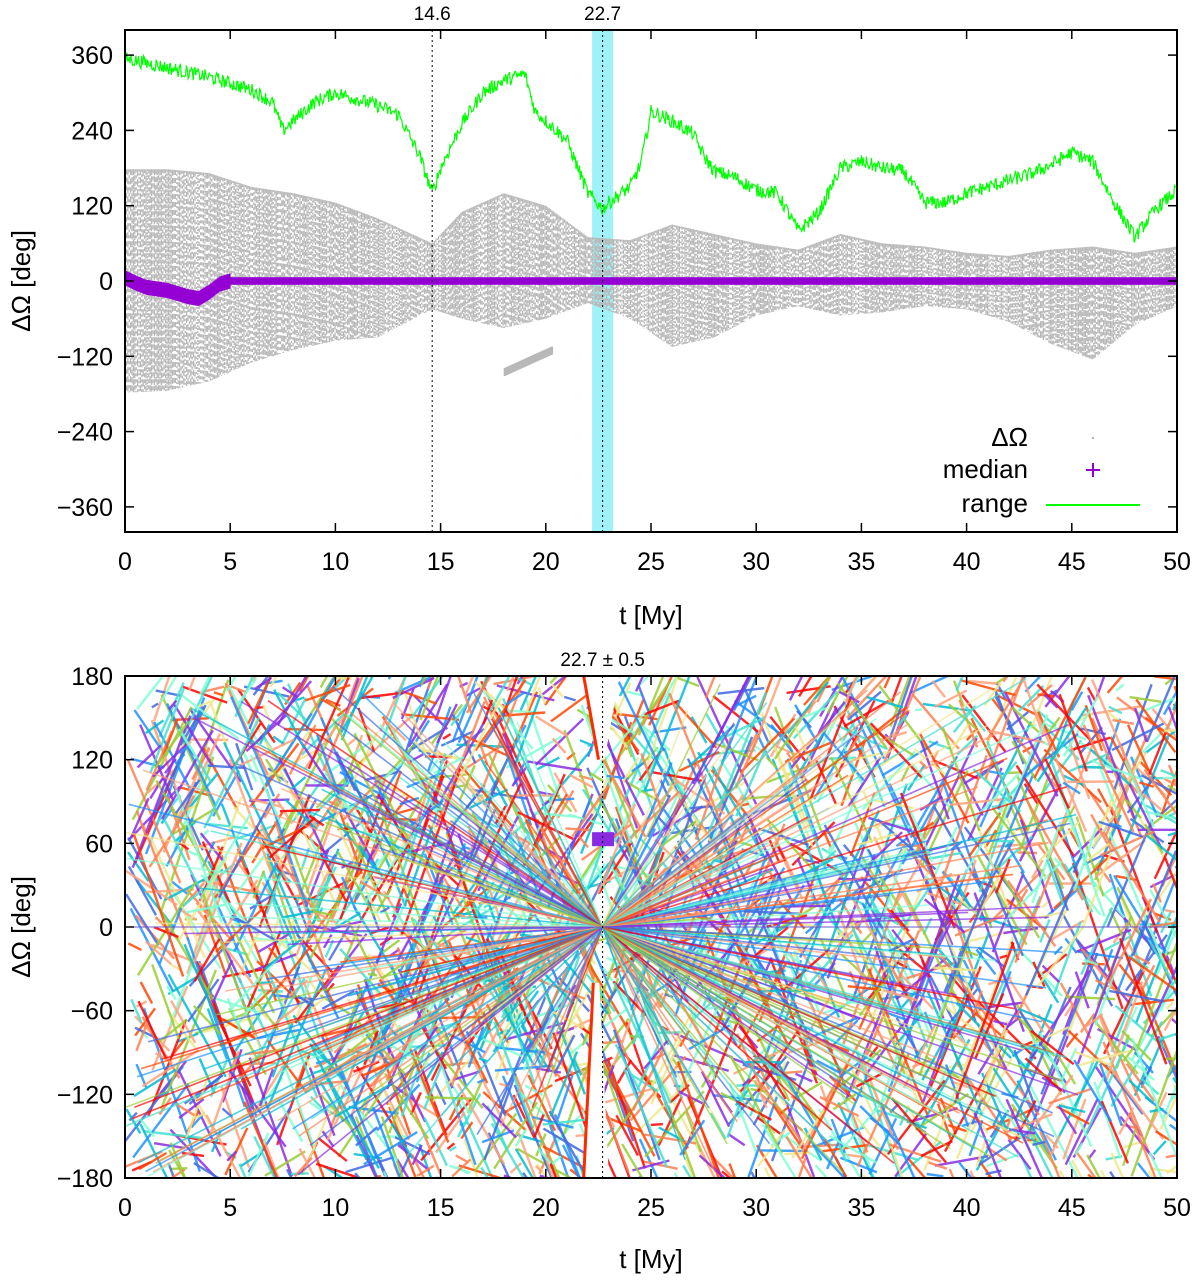 This screenshot has height=1281, width=1200. Describe the element at coordinates (21, 927) in the screenshot. I see `bottom-y-axis-title: ΔΩ [deg]` at that location.